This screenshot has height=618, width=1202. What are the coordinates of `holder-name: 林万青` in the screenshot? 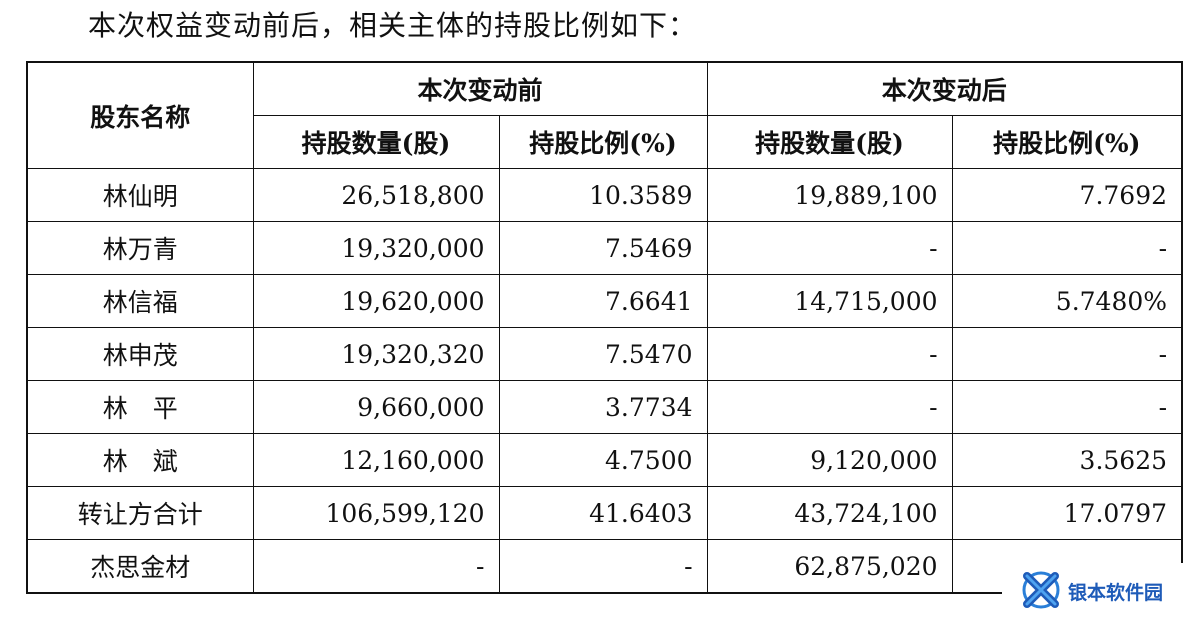 It's located at (140, 248).